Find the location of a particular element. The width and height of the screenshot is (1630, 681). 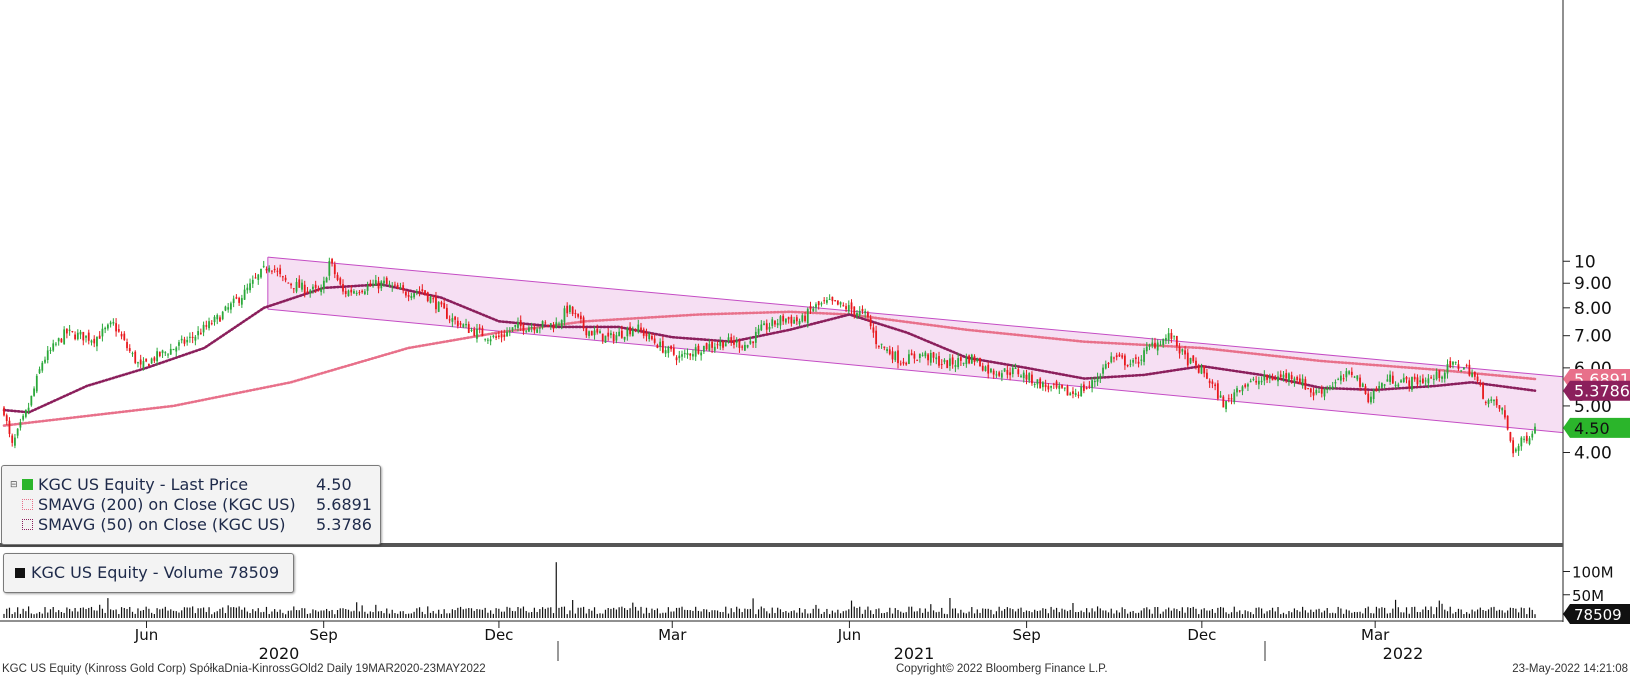

volume-legend: KGC US Equity - Volume 78509 is located at coordinates (148, 573).